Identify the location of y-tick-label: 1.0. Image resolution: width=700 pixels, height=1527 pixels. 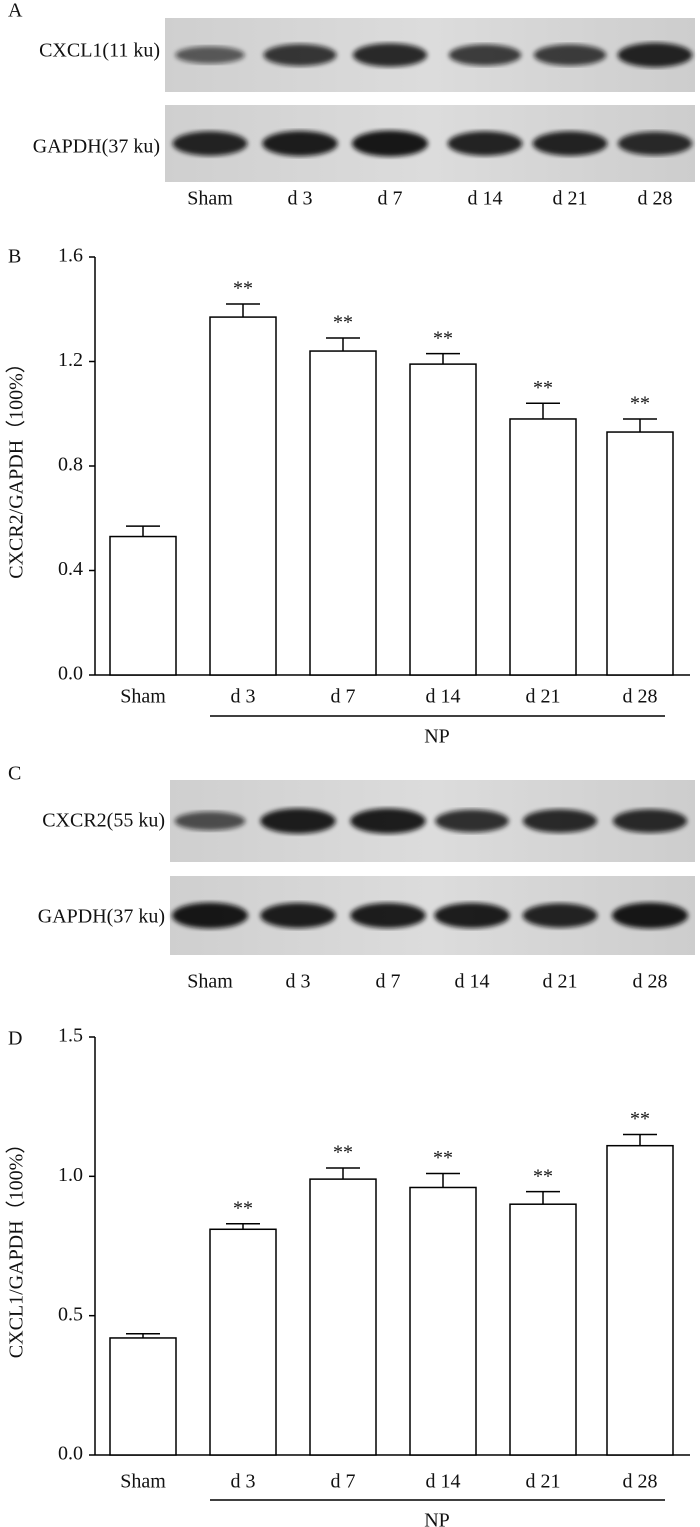
(70, 1175).